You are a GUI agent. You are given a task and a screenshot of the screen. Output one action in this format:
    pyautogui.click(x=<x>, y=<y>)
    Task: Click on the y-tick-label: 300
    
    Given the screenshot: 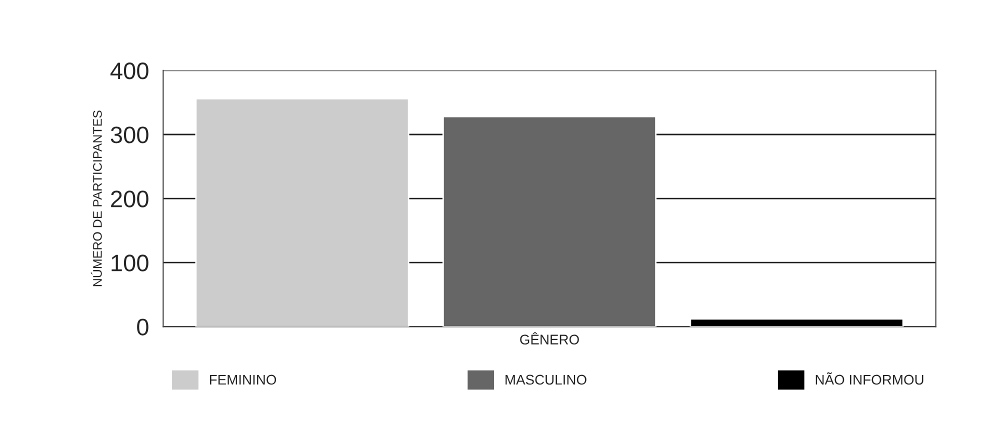 What is the action you would take?
    pyautogui.click(x=129, y=135)
    